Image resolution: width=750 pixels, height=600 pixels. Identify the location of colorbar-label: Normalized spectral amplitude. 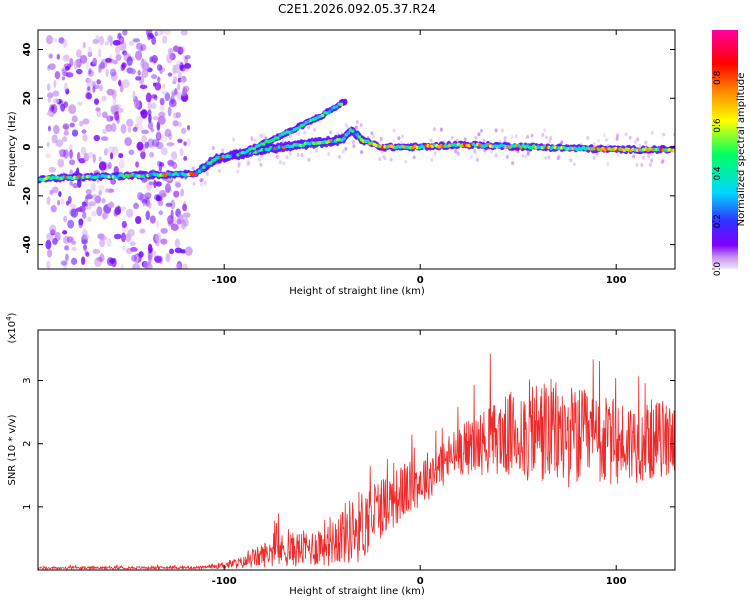
(741, 150).